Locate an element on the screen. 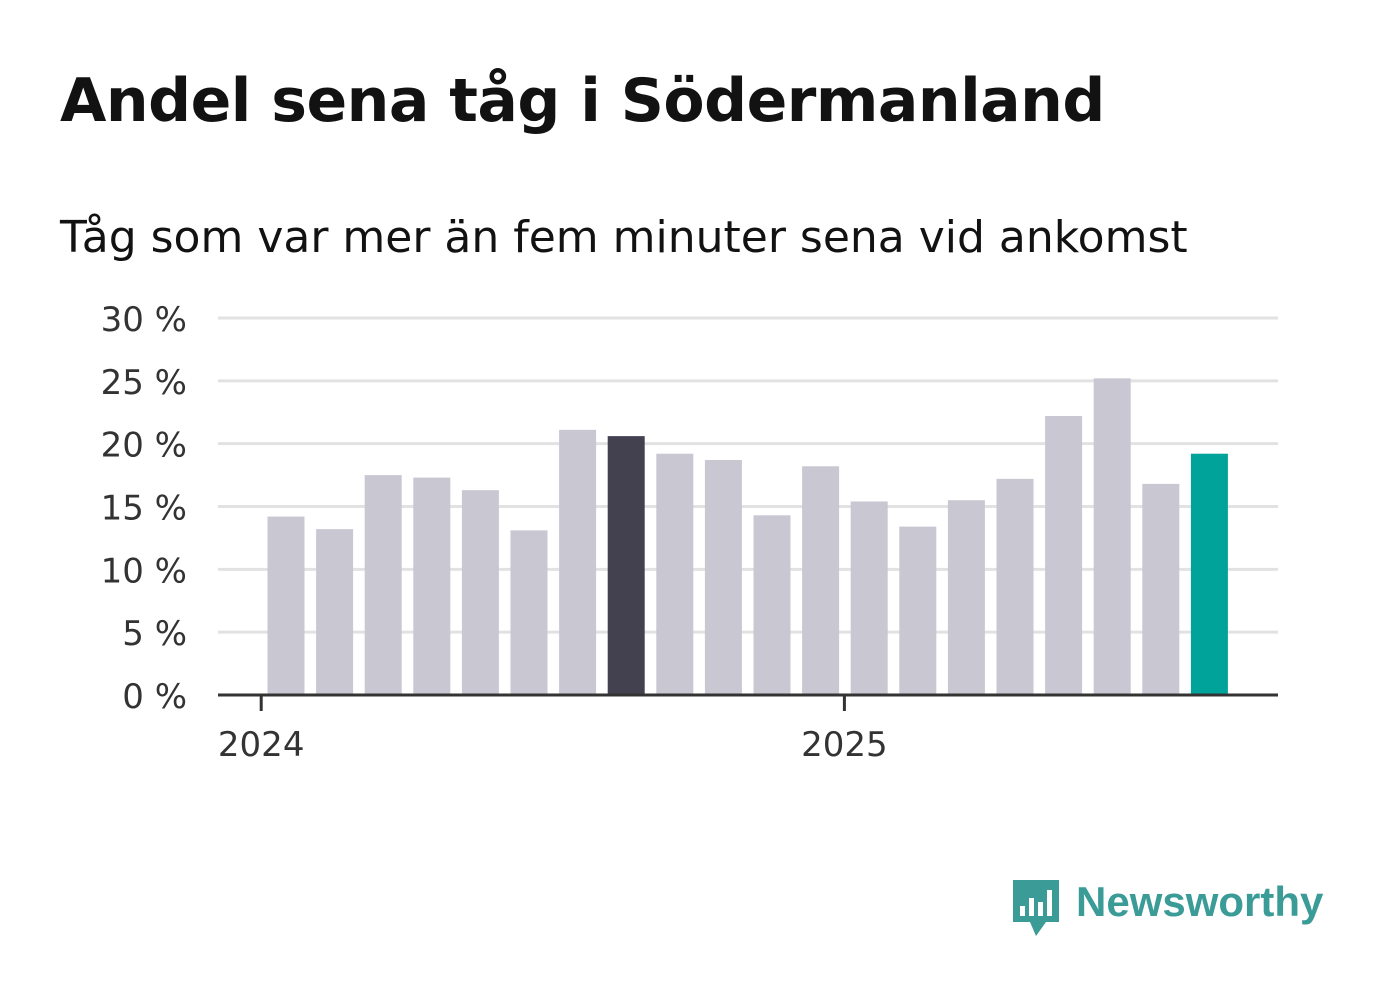 Image resolution: width=1382 pixels, height=999 pixels. x-tick-label: 2024 is located at coordinates (261, 745).